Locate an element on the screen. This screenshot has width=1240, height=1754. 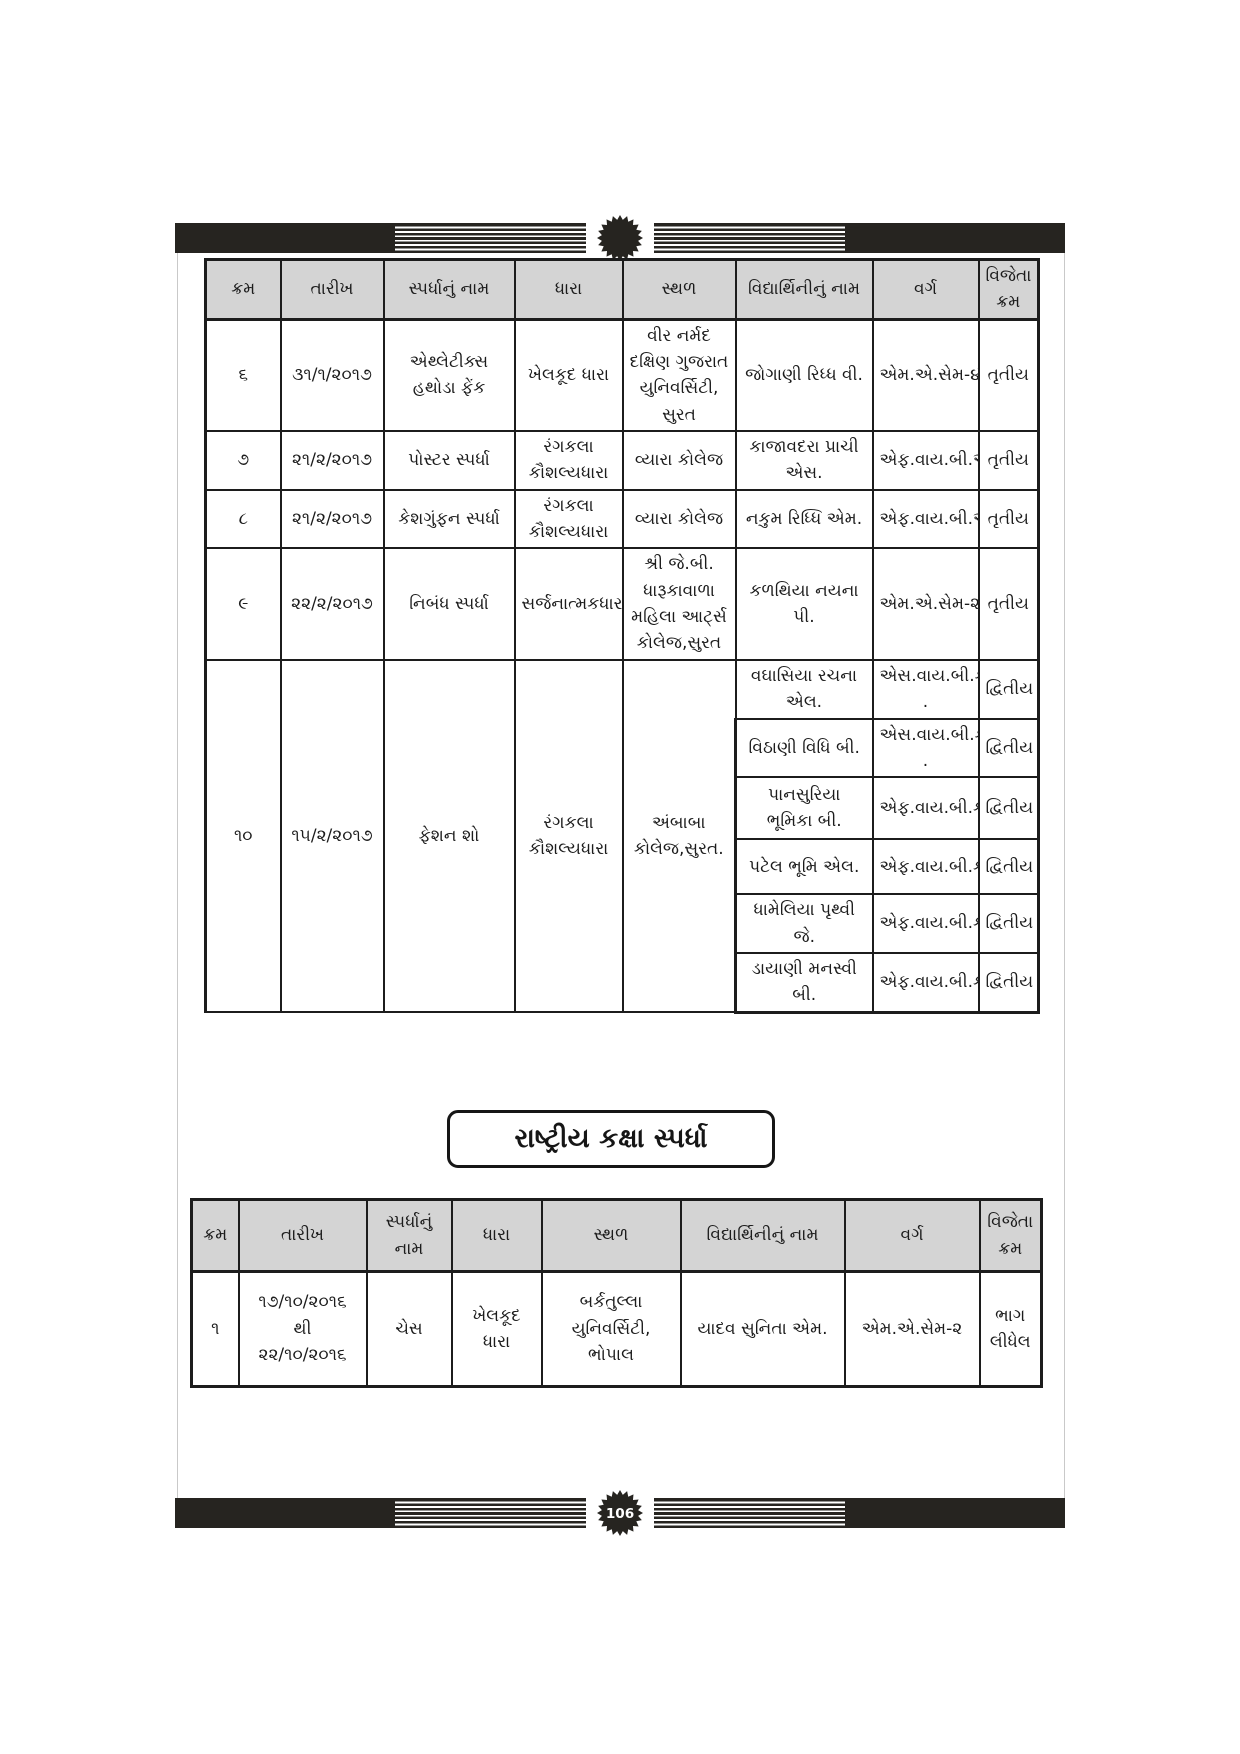
cell-student: પટેલ ભૂમિ એલ. is located at coordinates (804, 867).